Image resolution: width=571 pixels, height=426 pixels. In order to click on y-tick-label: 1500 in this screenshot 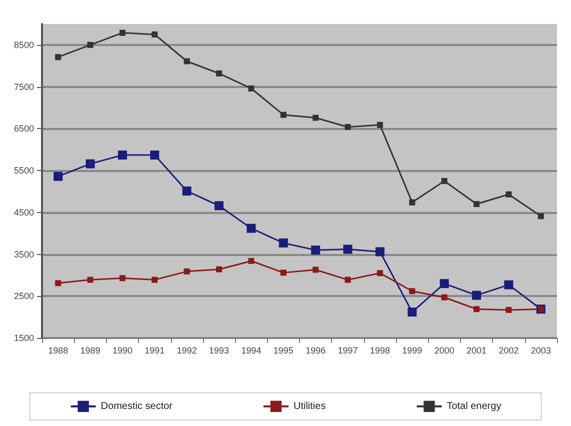, I will do `click(24, 338)`.